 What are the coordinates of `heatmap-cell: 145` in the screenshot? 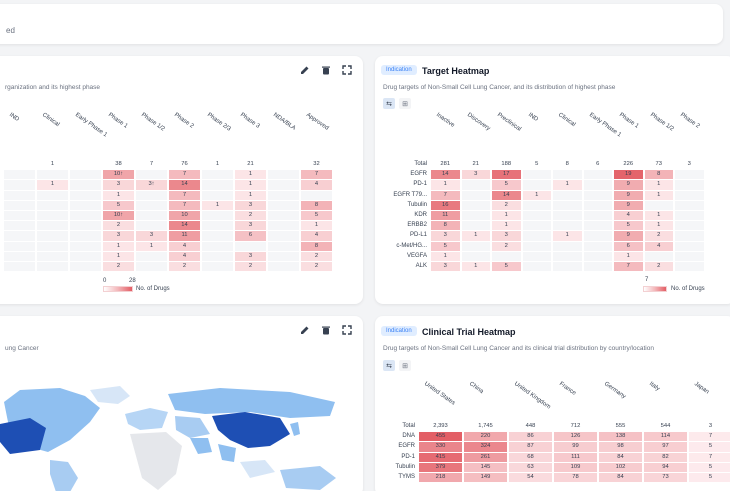 It's located at (485, 467).